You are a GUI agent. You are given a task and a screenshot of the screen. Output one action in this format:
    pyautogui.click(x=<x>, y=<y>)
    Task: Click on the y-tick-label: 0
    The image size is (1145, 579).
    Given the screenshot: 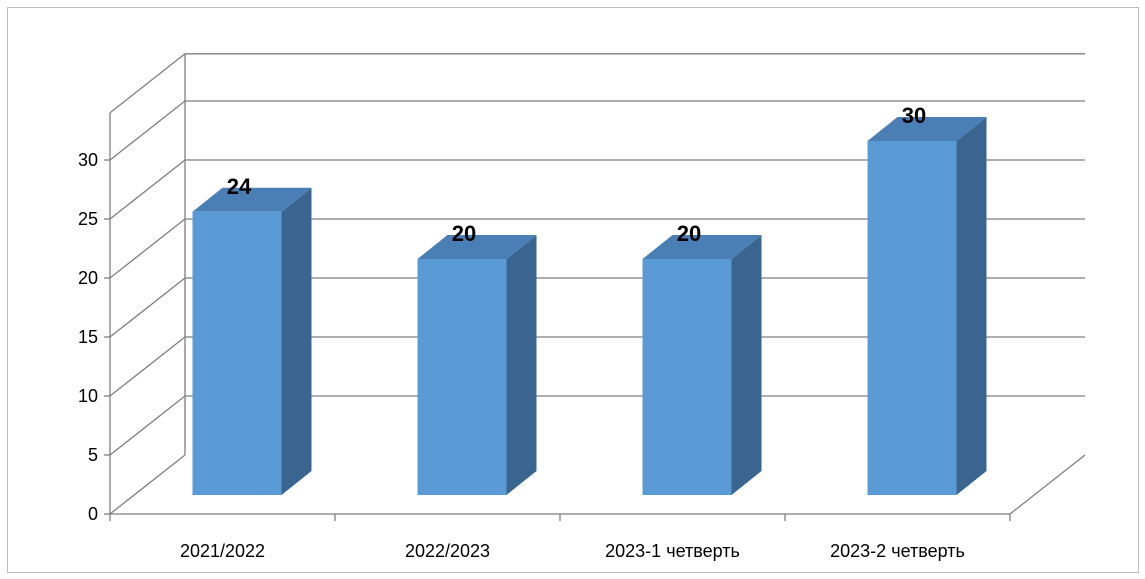 What is the action you would take?
    pyautogui.click(x=93, y=514)
    